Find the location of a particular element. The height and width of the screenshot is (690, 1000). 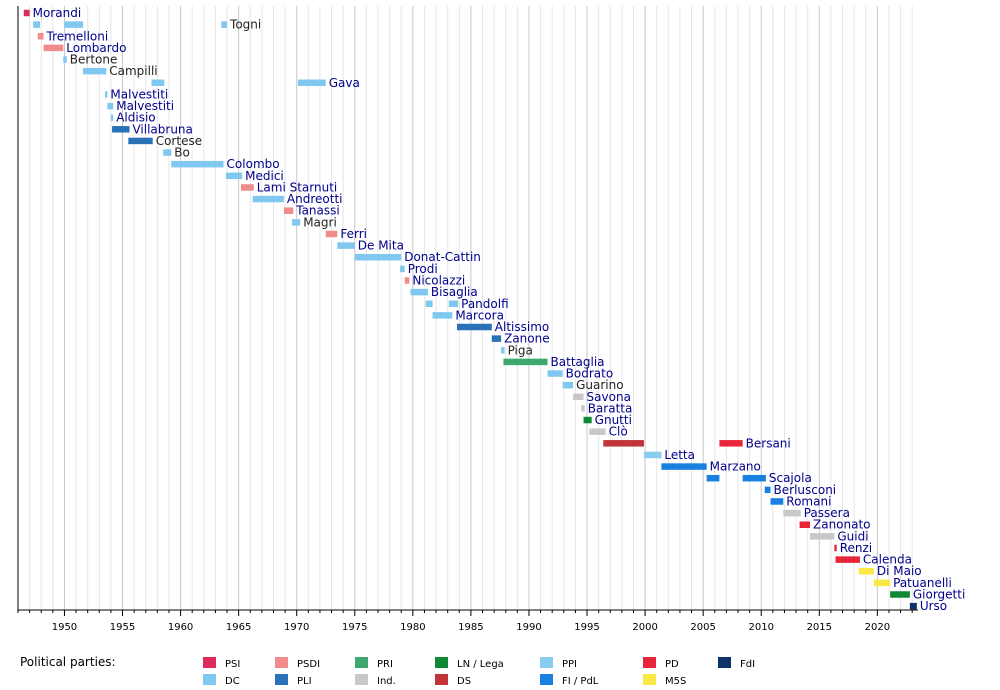

tick-label: 2000 is located at coordinates (644, 627).